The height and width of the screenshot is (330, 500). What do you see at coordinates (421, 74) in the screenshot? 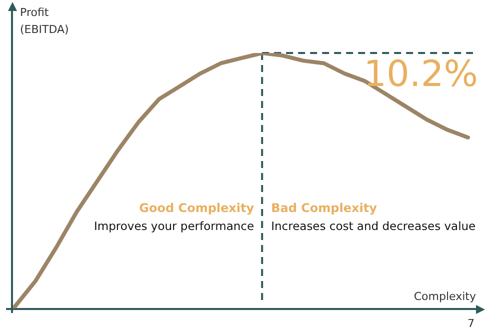
I see `annotation: 10.2%` at bounding box center [421, 74].